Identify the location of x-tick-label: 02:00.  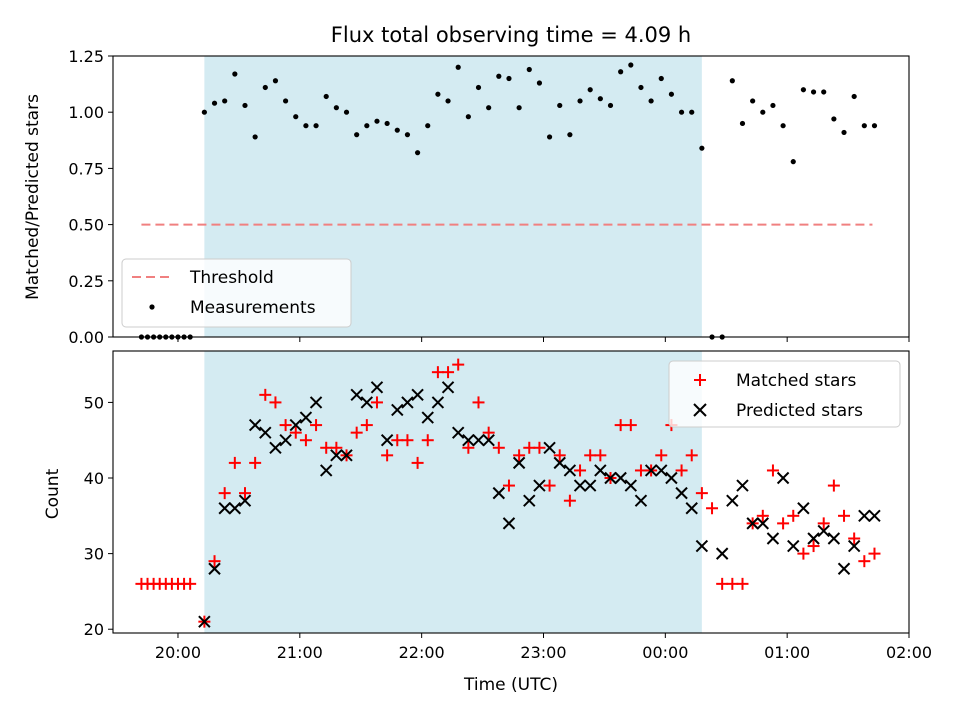
(909, 652).